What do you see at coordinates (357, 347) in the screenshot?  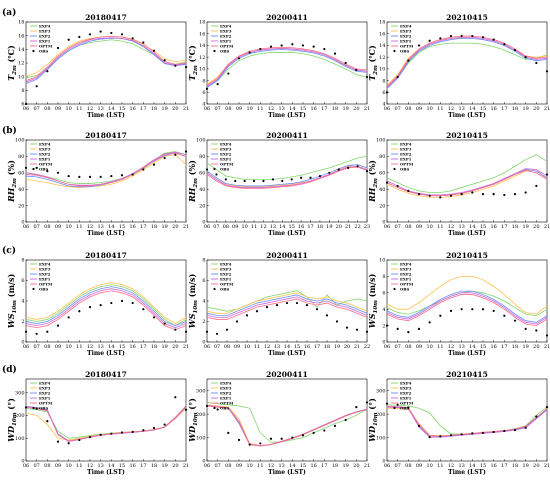 I see `x-tick-label: 21` at bounding box center [357, 347].